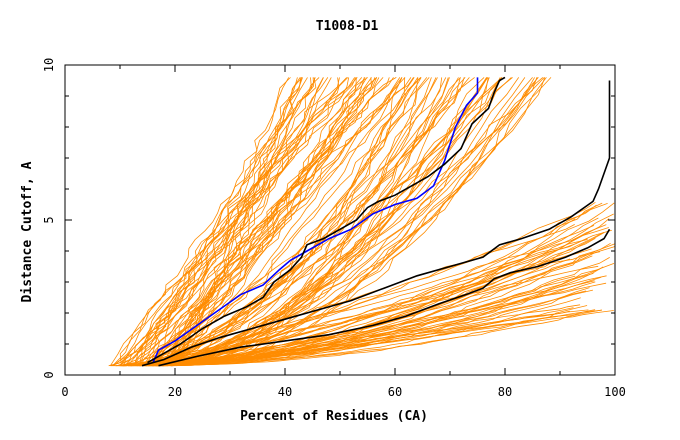 This screenshot has height=440, width=680. I want to click on x-tick-label: 0, so click(64, 392).